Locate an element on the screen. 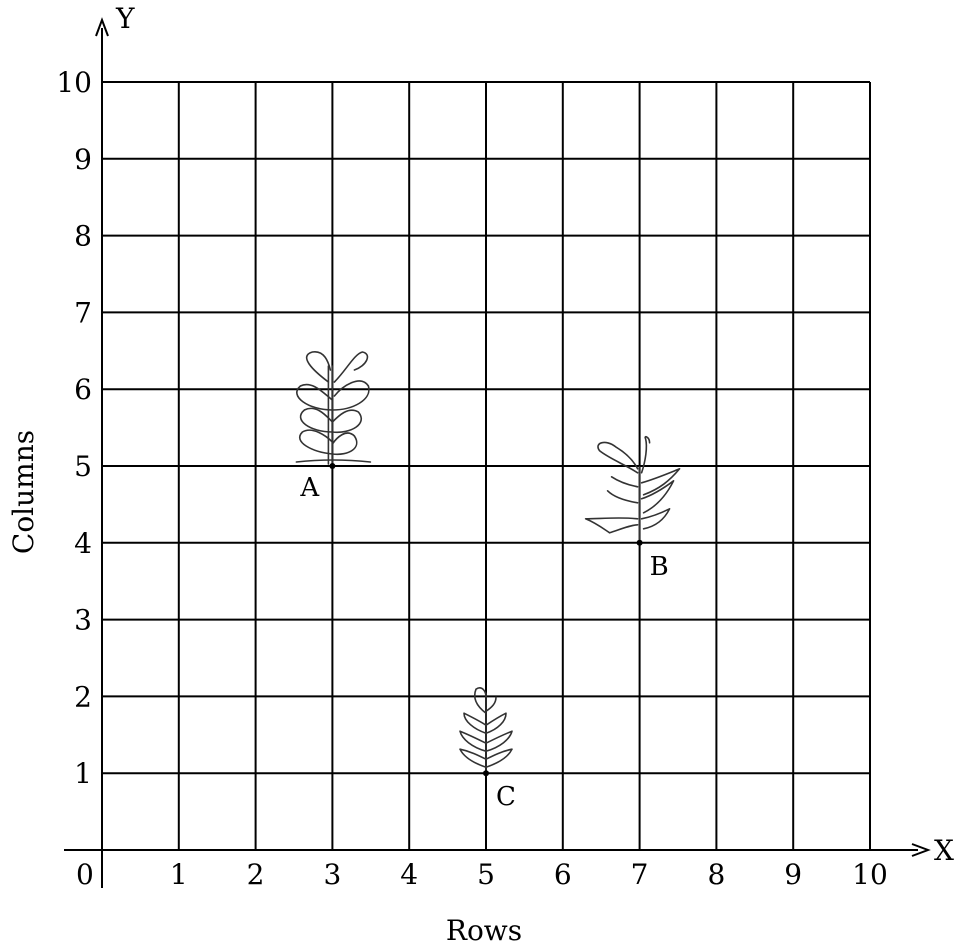 The image size is (962, 947). plant-c: C is located at coordinates (487, 749).